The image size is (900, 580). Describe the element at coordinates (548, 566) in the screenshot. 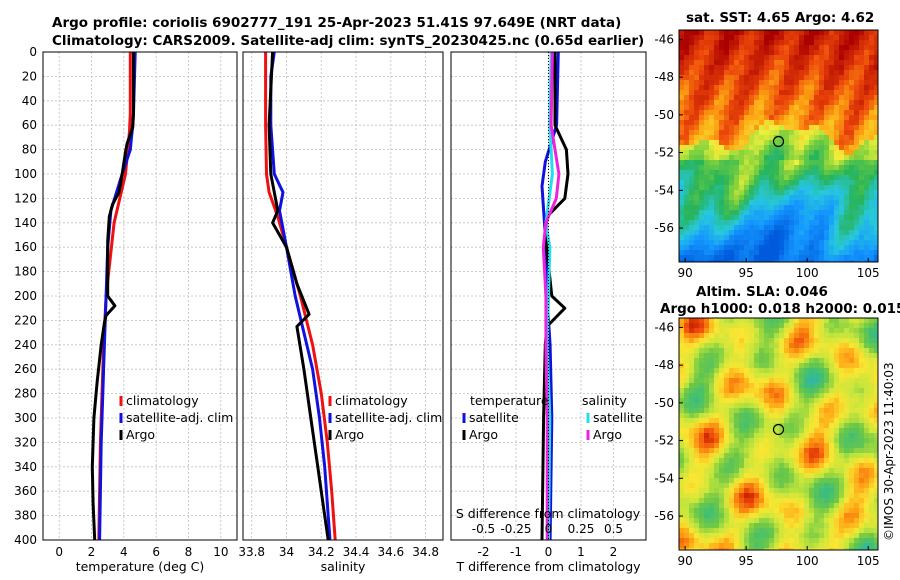

I see `x-axis-label: T difference from climatology` at that location.